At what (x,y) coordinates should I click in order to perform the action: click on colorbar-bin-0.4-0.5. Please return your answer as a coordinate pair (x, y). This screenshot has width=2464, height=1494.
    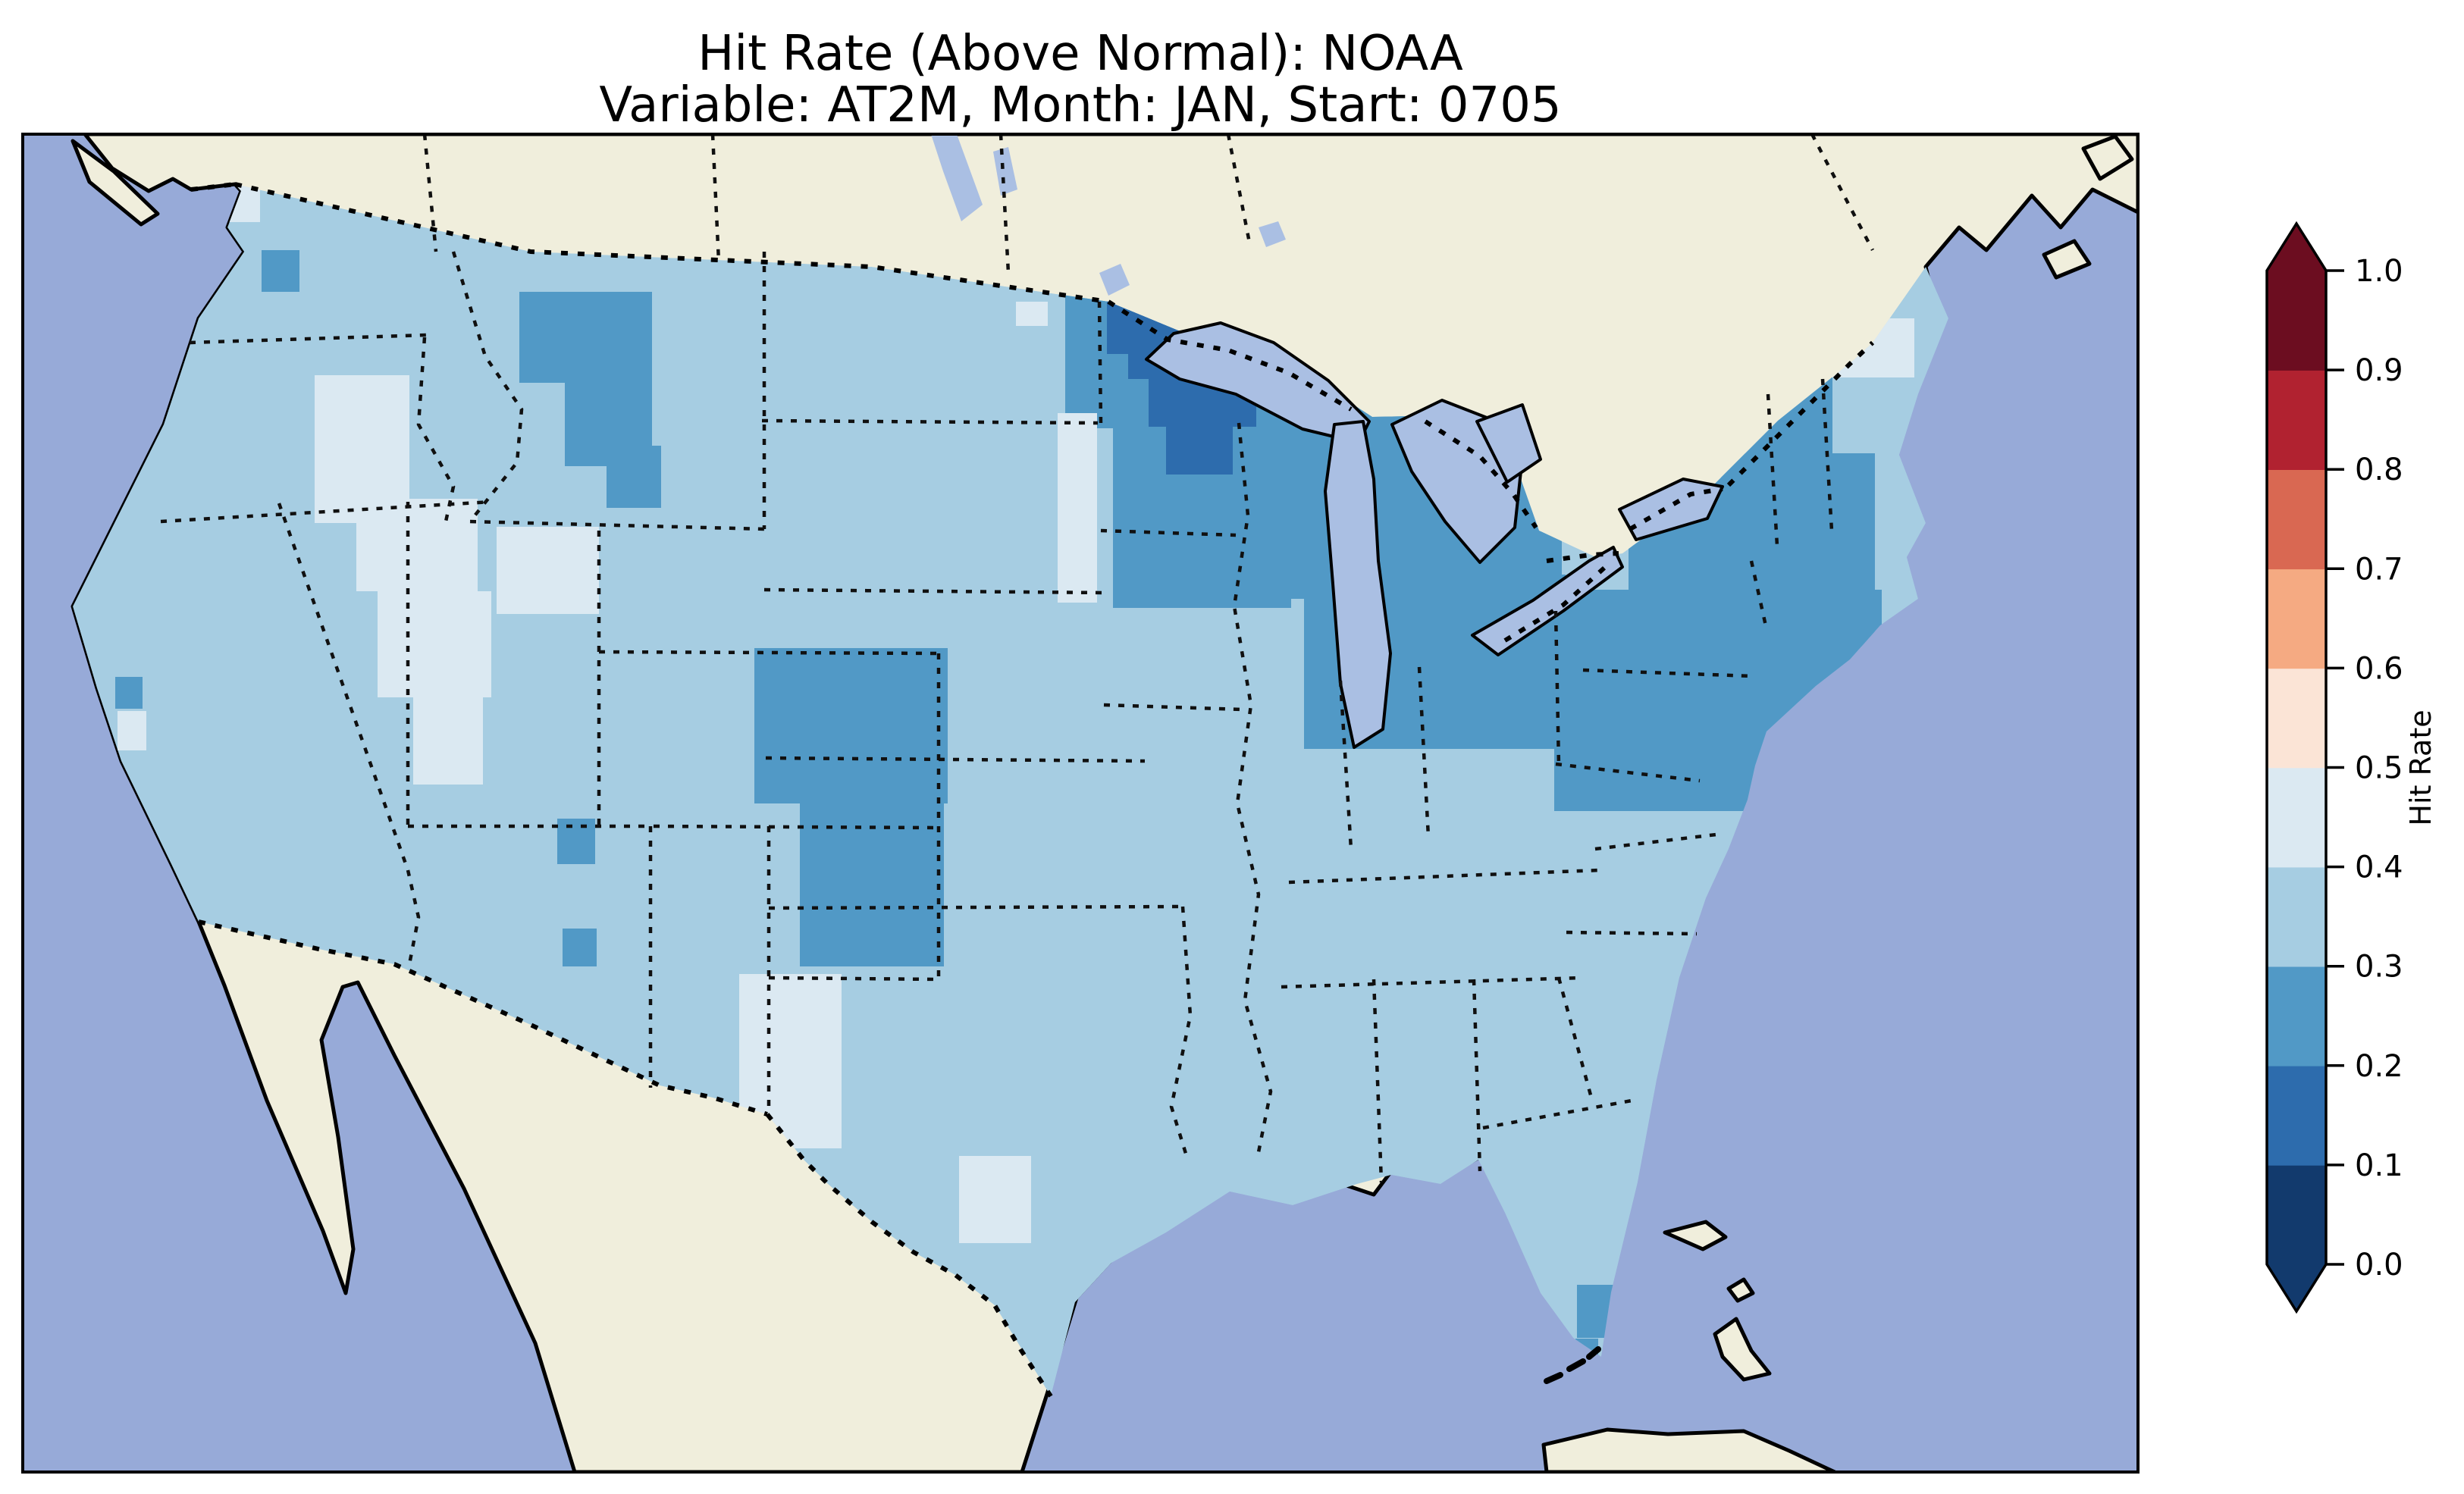
    Looking at the image, I should click on (2297, 817).